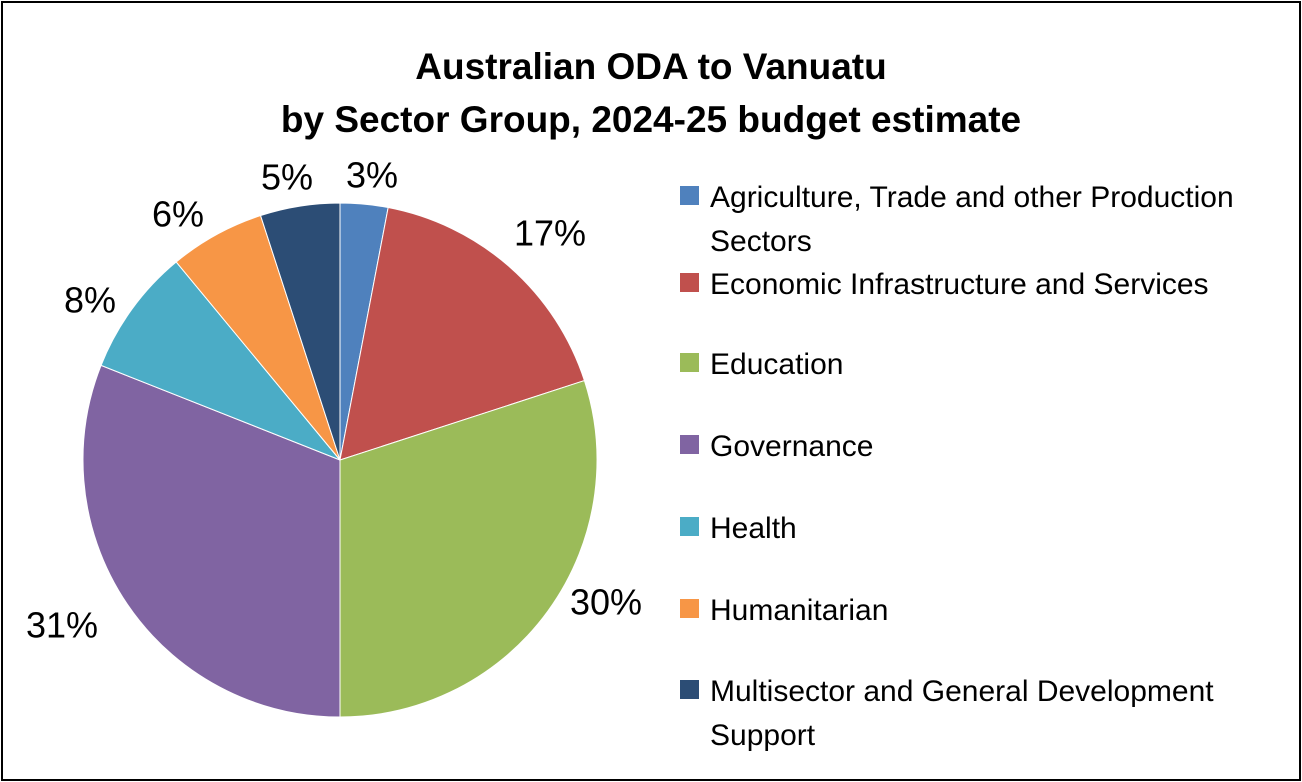  I want to click on chart-subtitle: by Sector Group, 2024-25 budget estimate, so click(651, 119).